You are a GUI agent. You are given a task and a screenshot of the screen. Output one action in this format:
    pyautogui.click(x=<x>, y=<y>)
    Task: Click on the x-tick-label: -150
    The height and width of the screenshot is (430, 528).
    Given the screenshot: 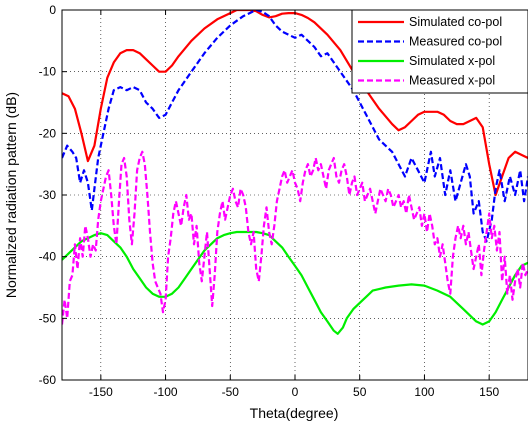 What is the action you would take?
    pyautogui.click(x=101, y=392)
    